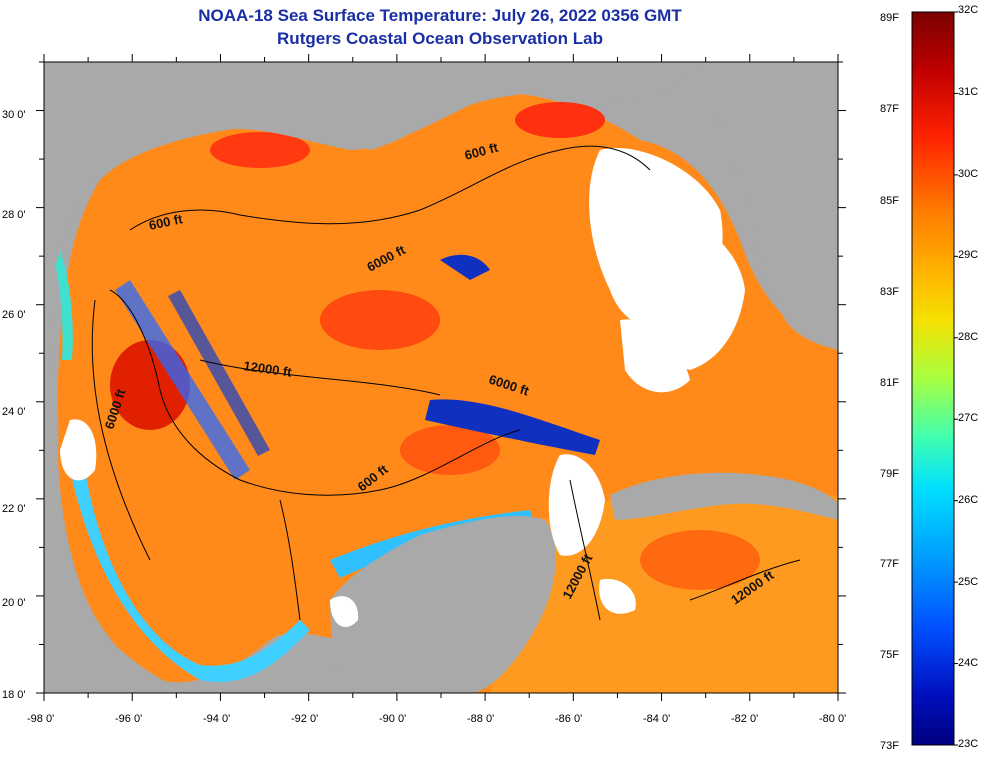 This screenshot has height=761, width=992. What do you see at coordinates (14, 509) in the screenshot?
I see `lat-tick-label: 22 0'` at bounding box center [14, 509].